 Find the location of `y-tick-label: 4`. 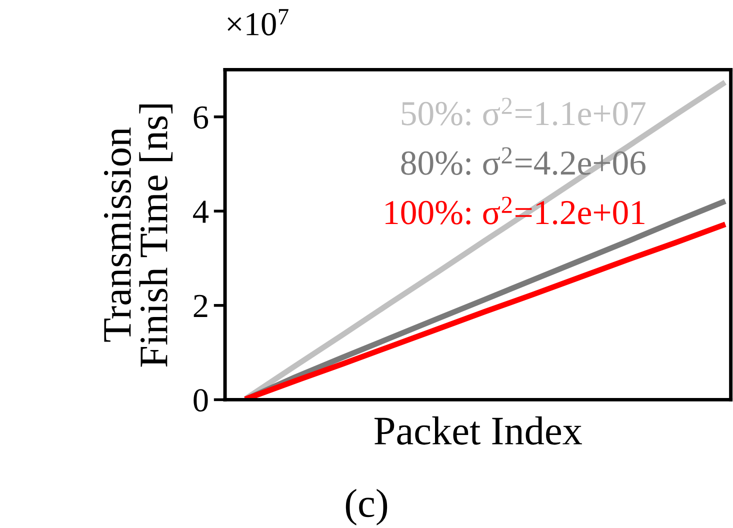

y-tick-label: 4 is located at coordinates (201, 211).